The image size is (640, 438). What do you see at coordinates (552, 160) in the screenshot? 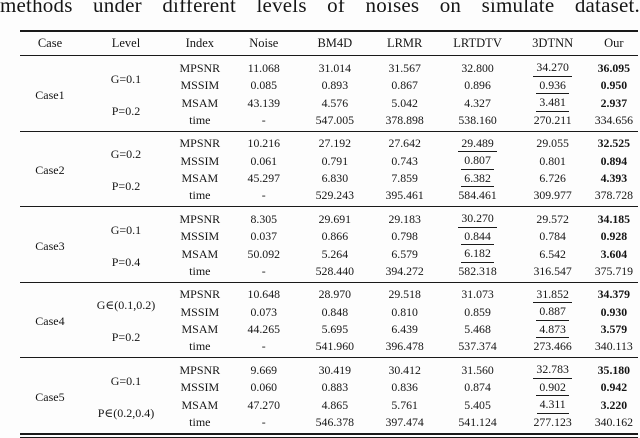
I see `value-cell: 0.801` at bounding box center [552, 160].